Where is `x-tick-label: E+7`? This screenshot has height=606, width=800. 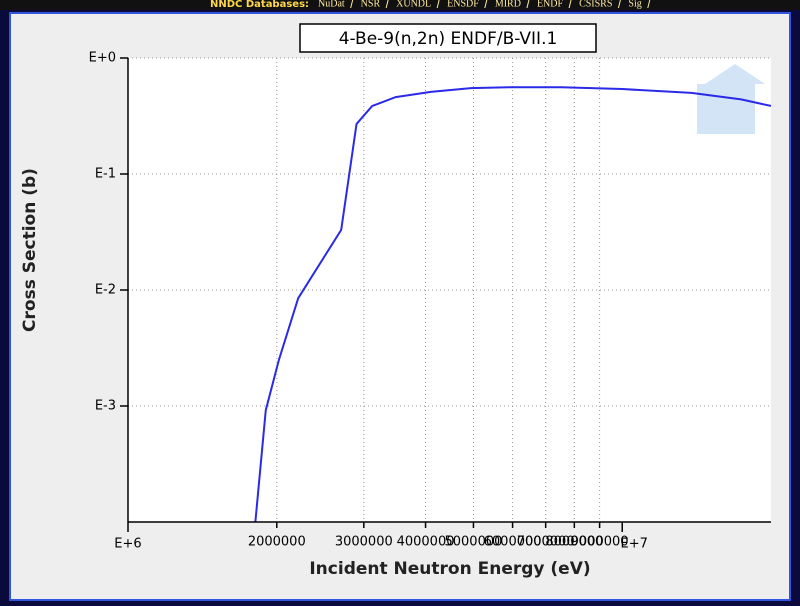 x-tick-label: E+7 is located at coordinates (634, 544).